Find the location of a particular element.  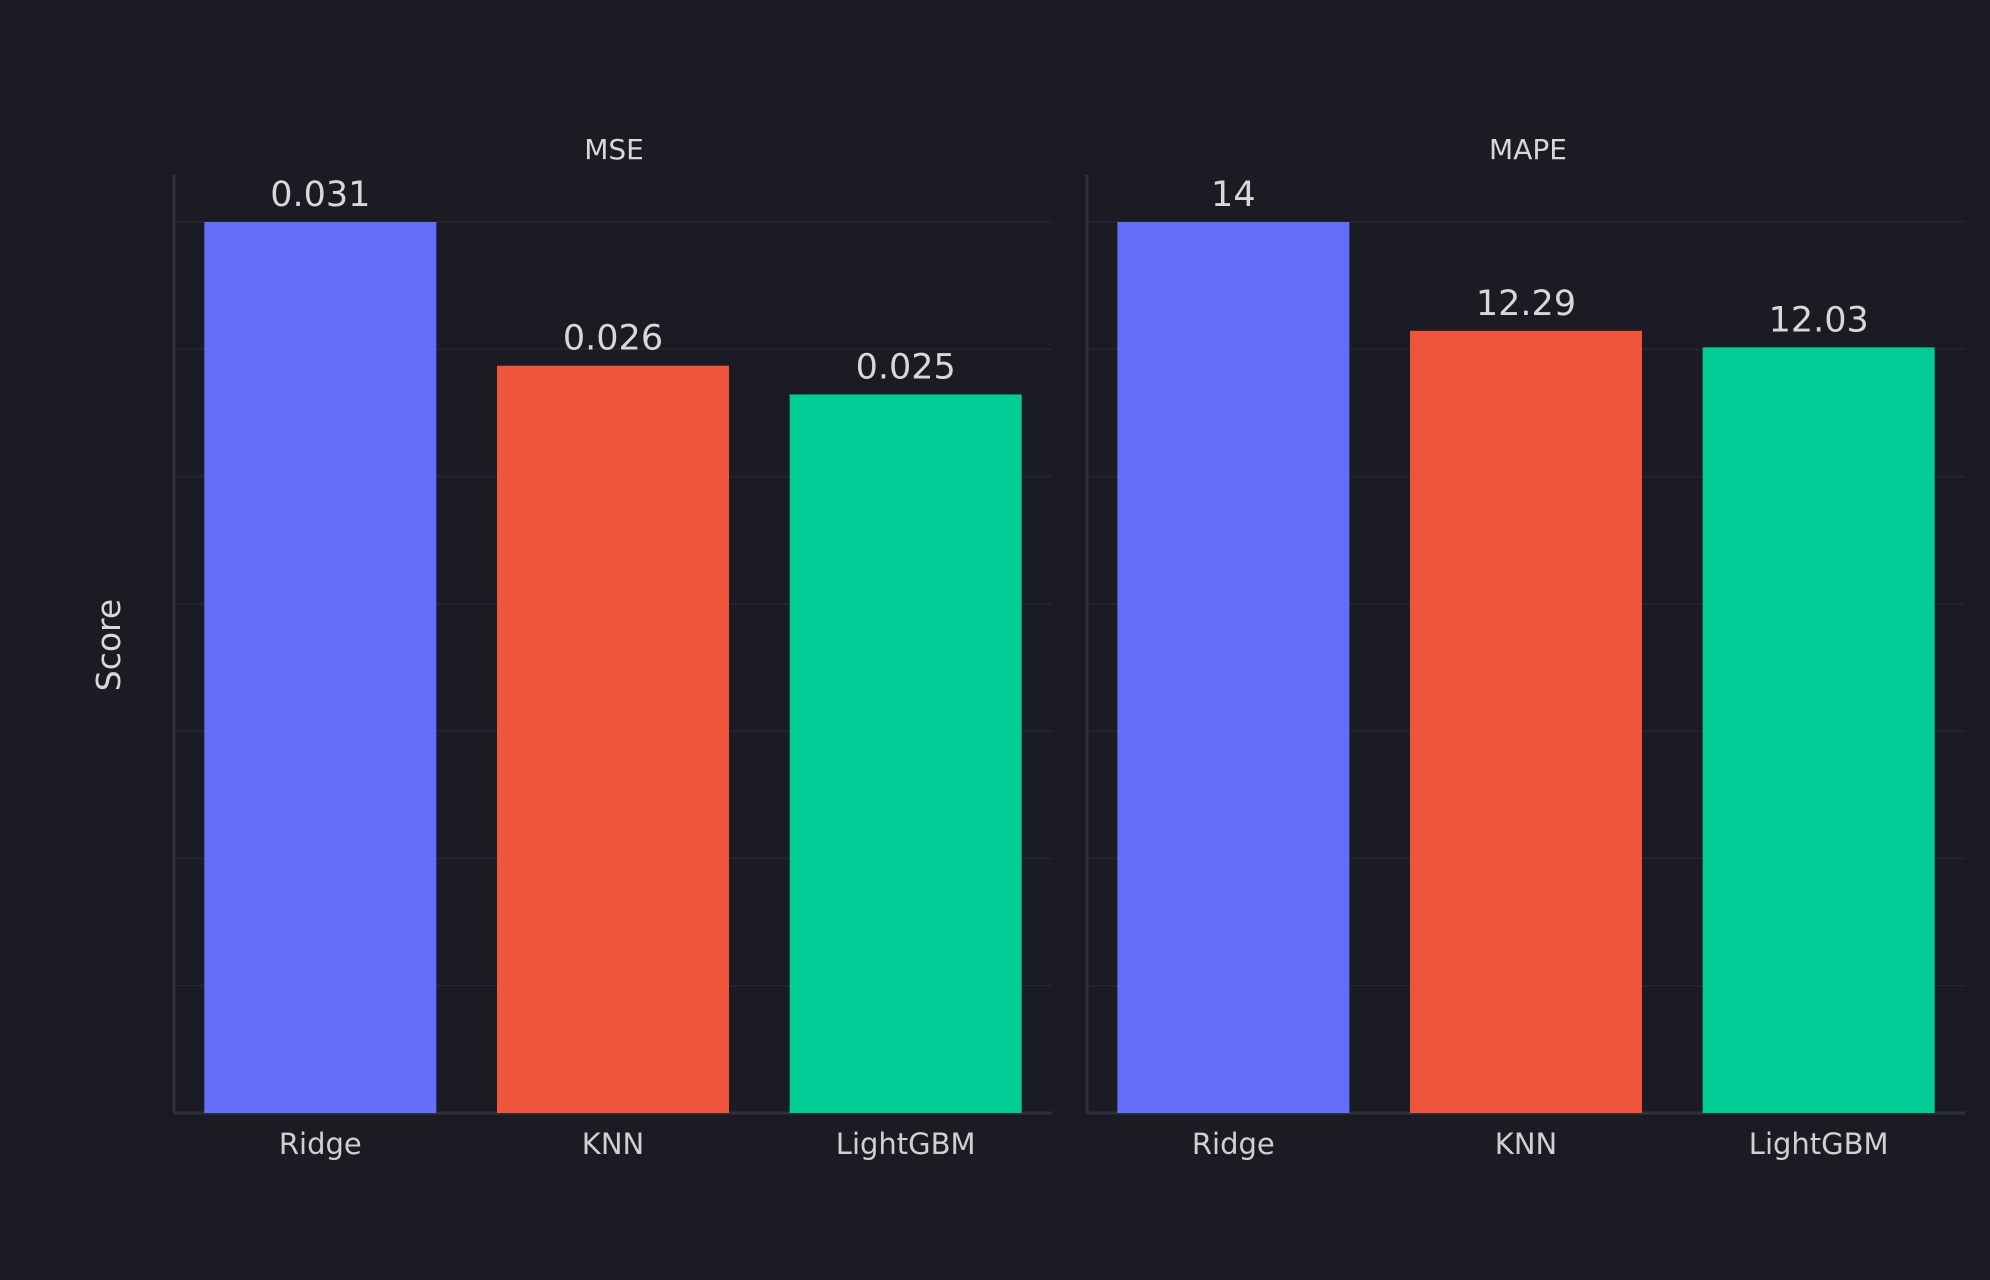

mape-data-label-ridge: 14 is located at coordinates (1233, 195).